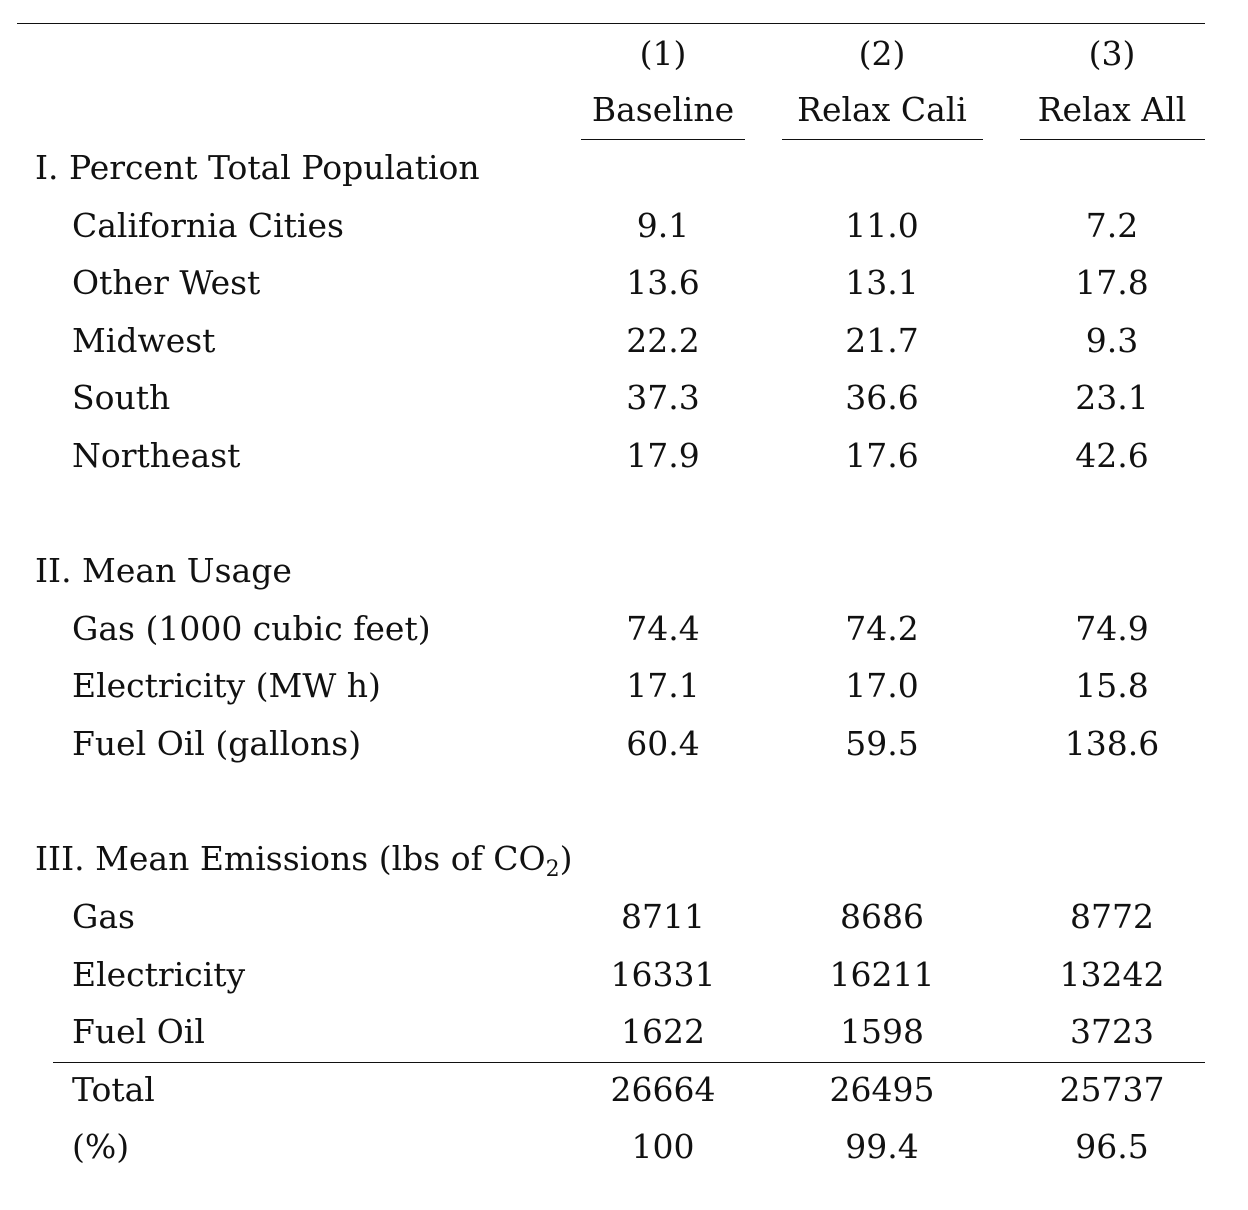 The image size is (1248, 1210). Describe the element at coordinates (882, 1146) in the screenshot. I see `percent-cell: 99.4` at that location.